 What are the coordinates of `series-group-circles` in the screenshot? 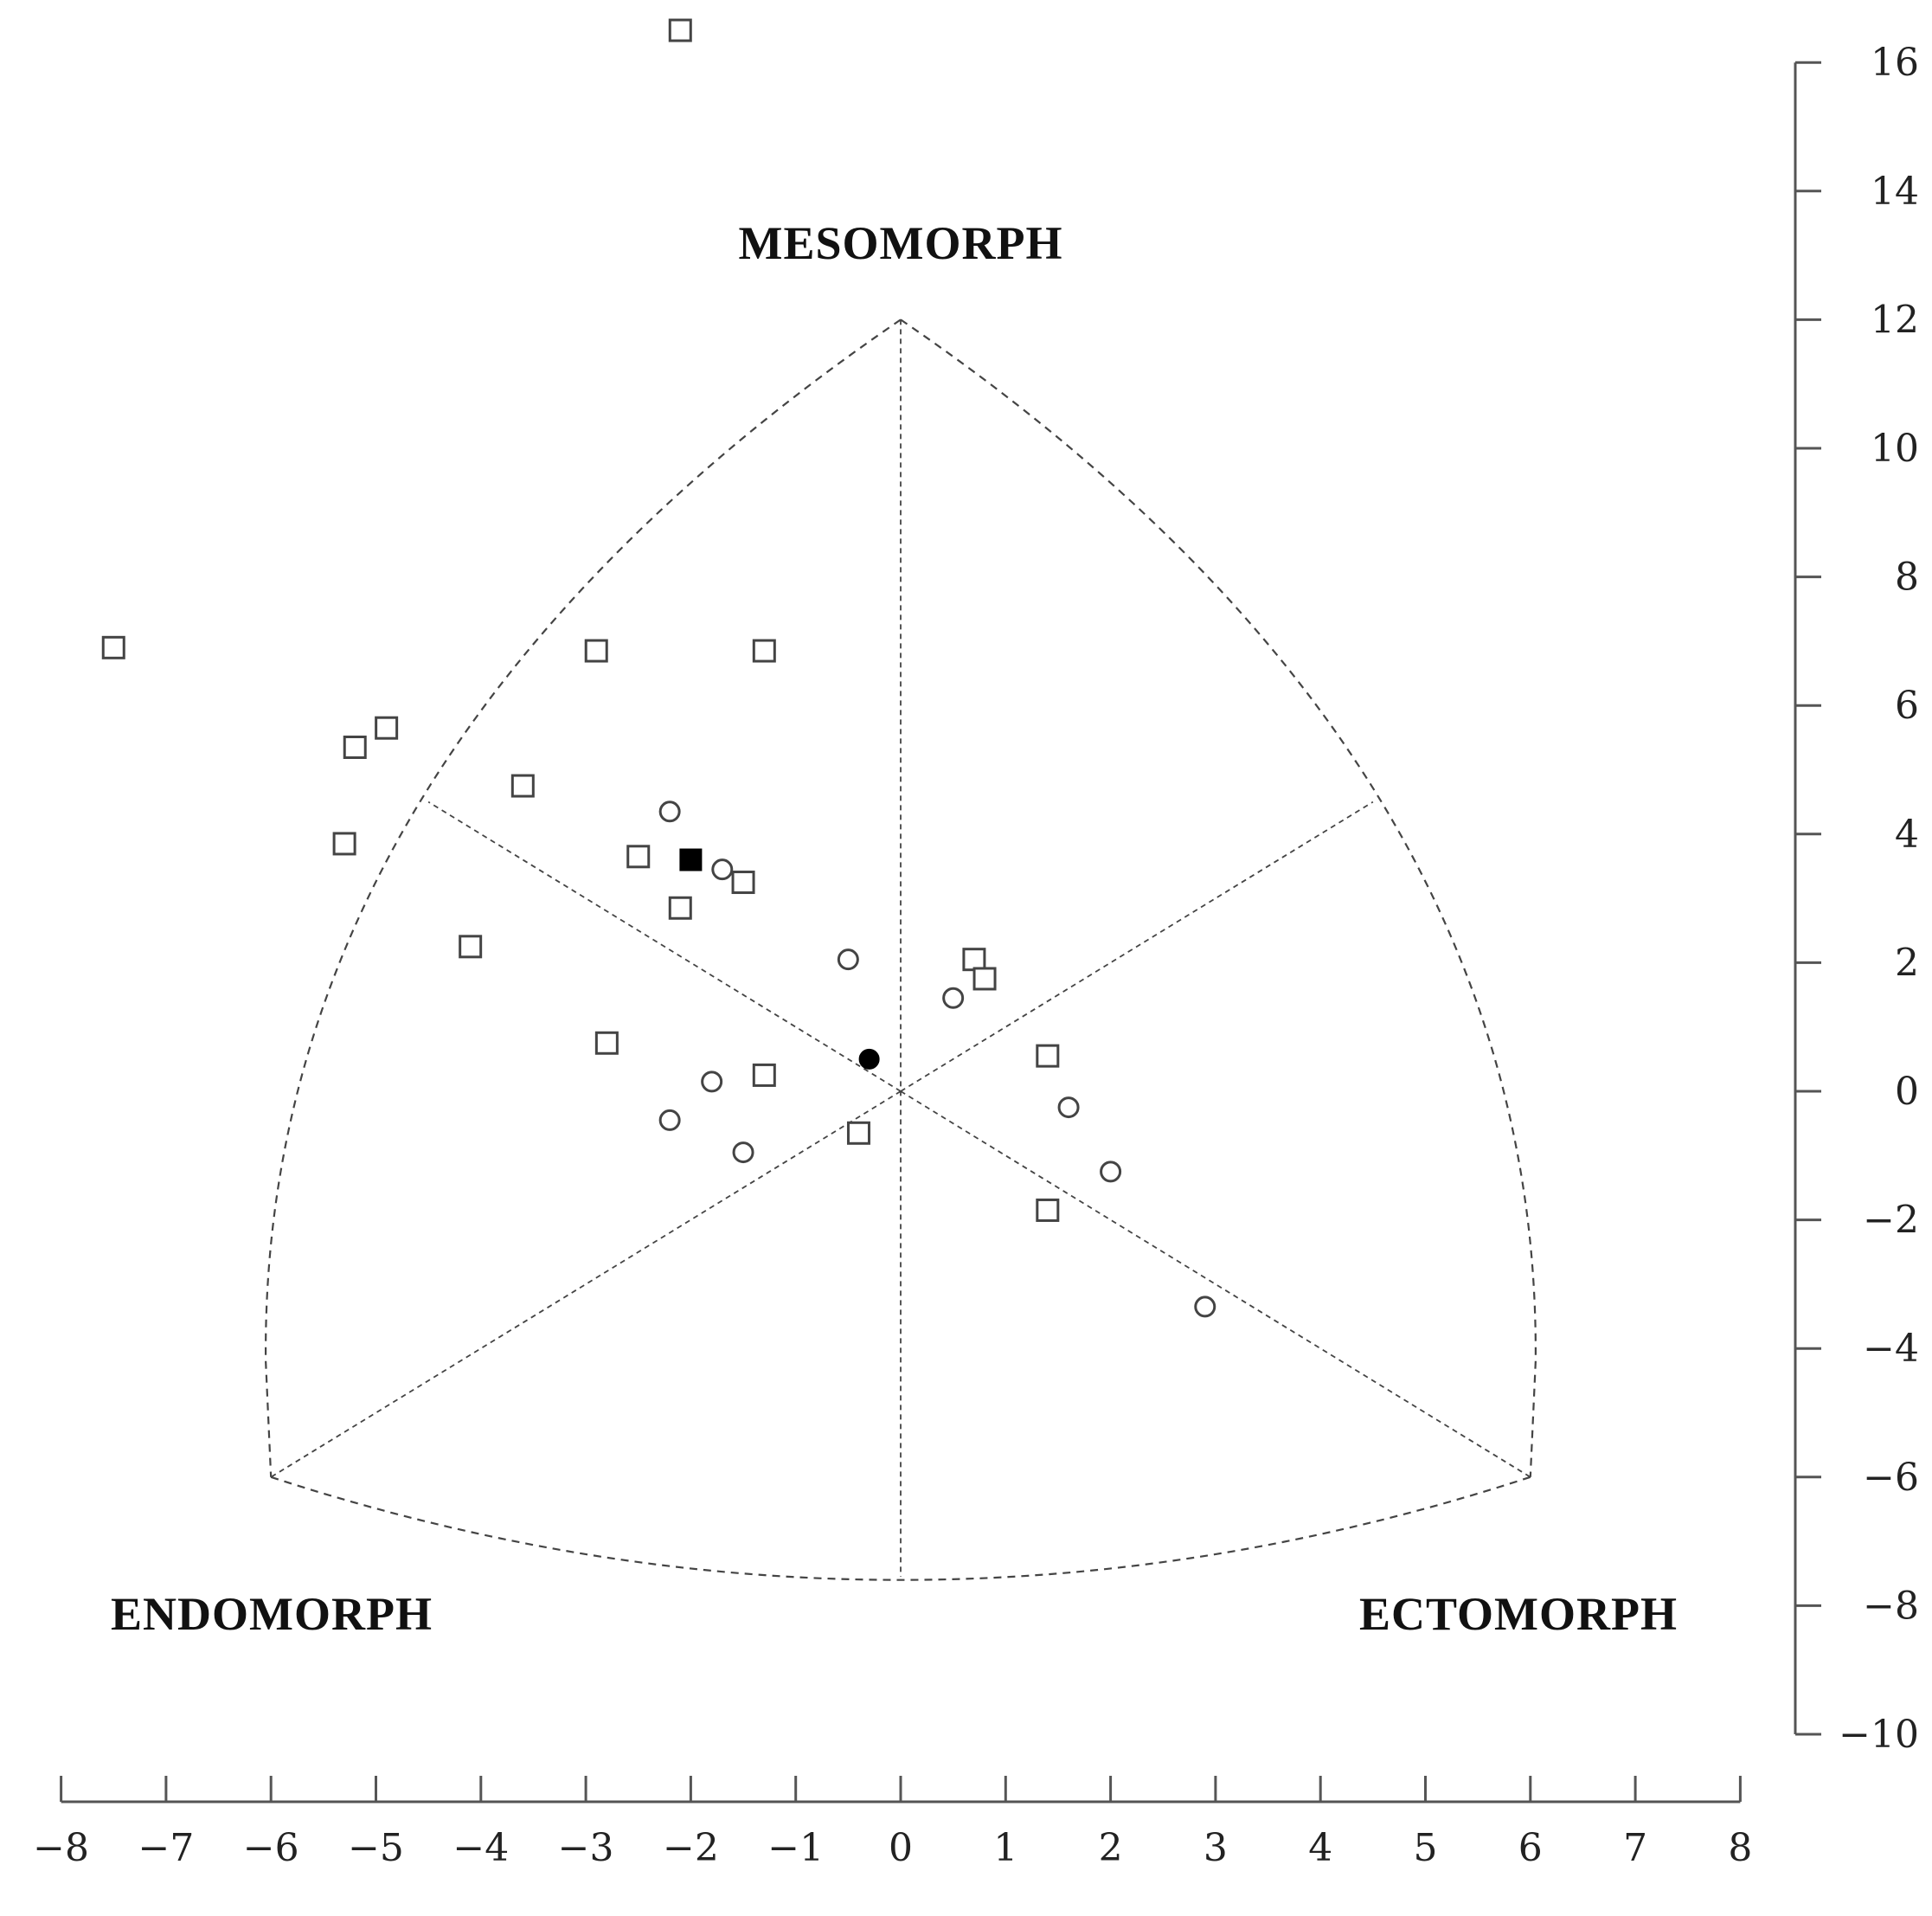 It's located at (937, 1059).